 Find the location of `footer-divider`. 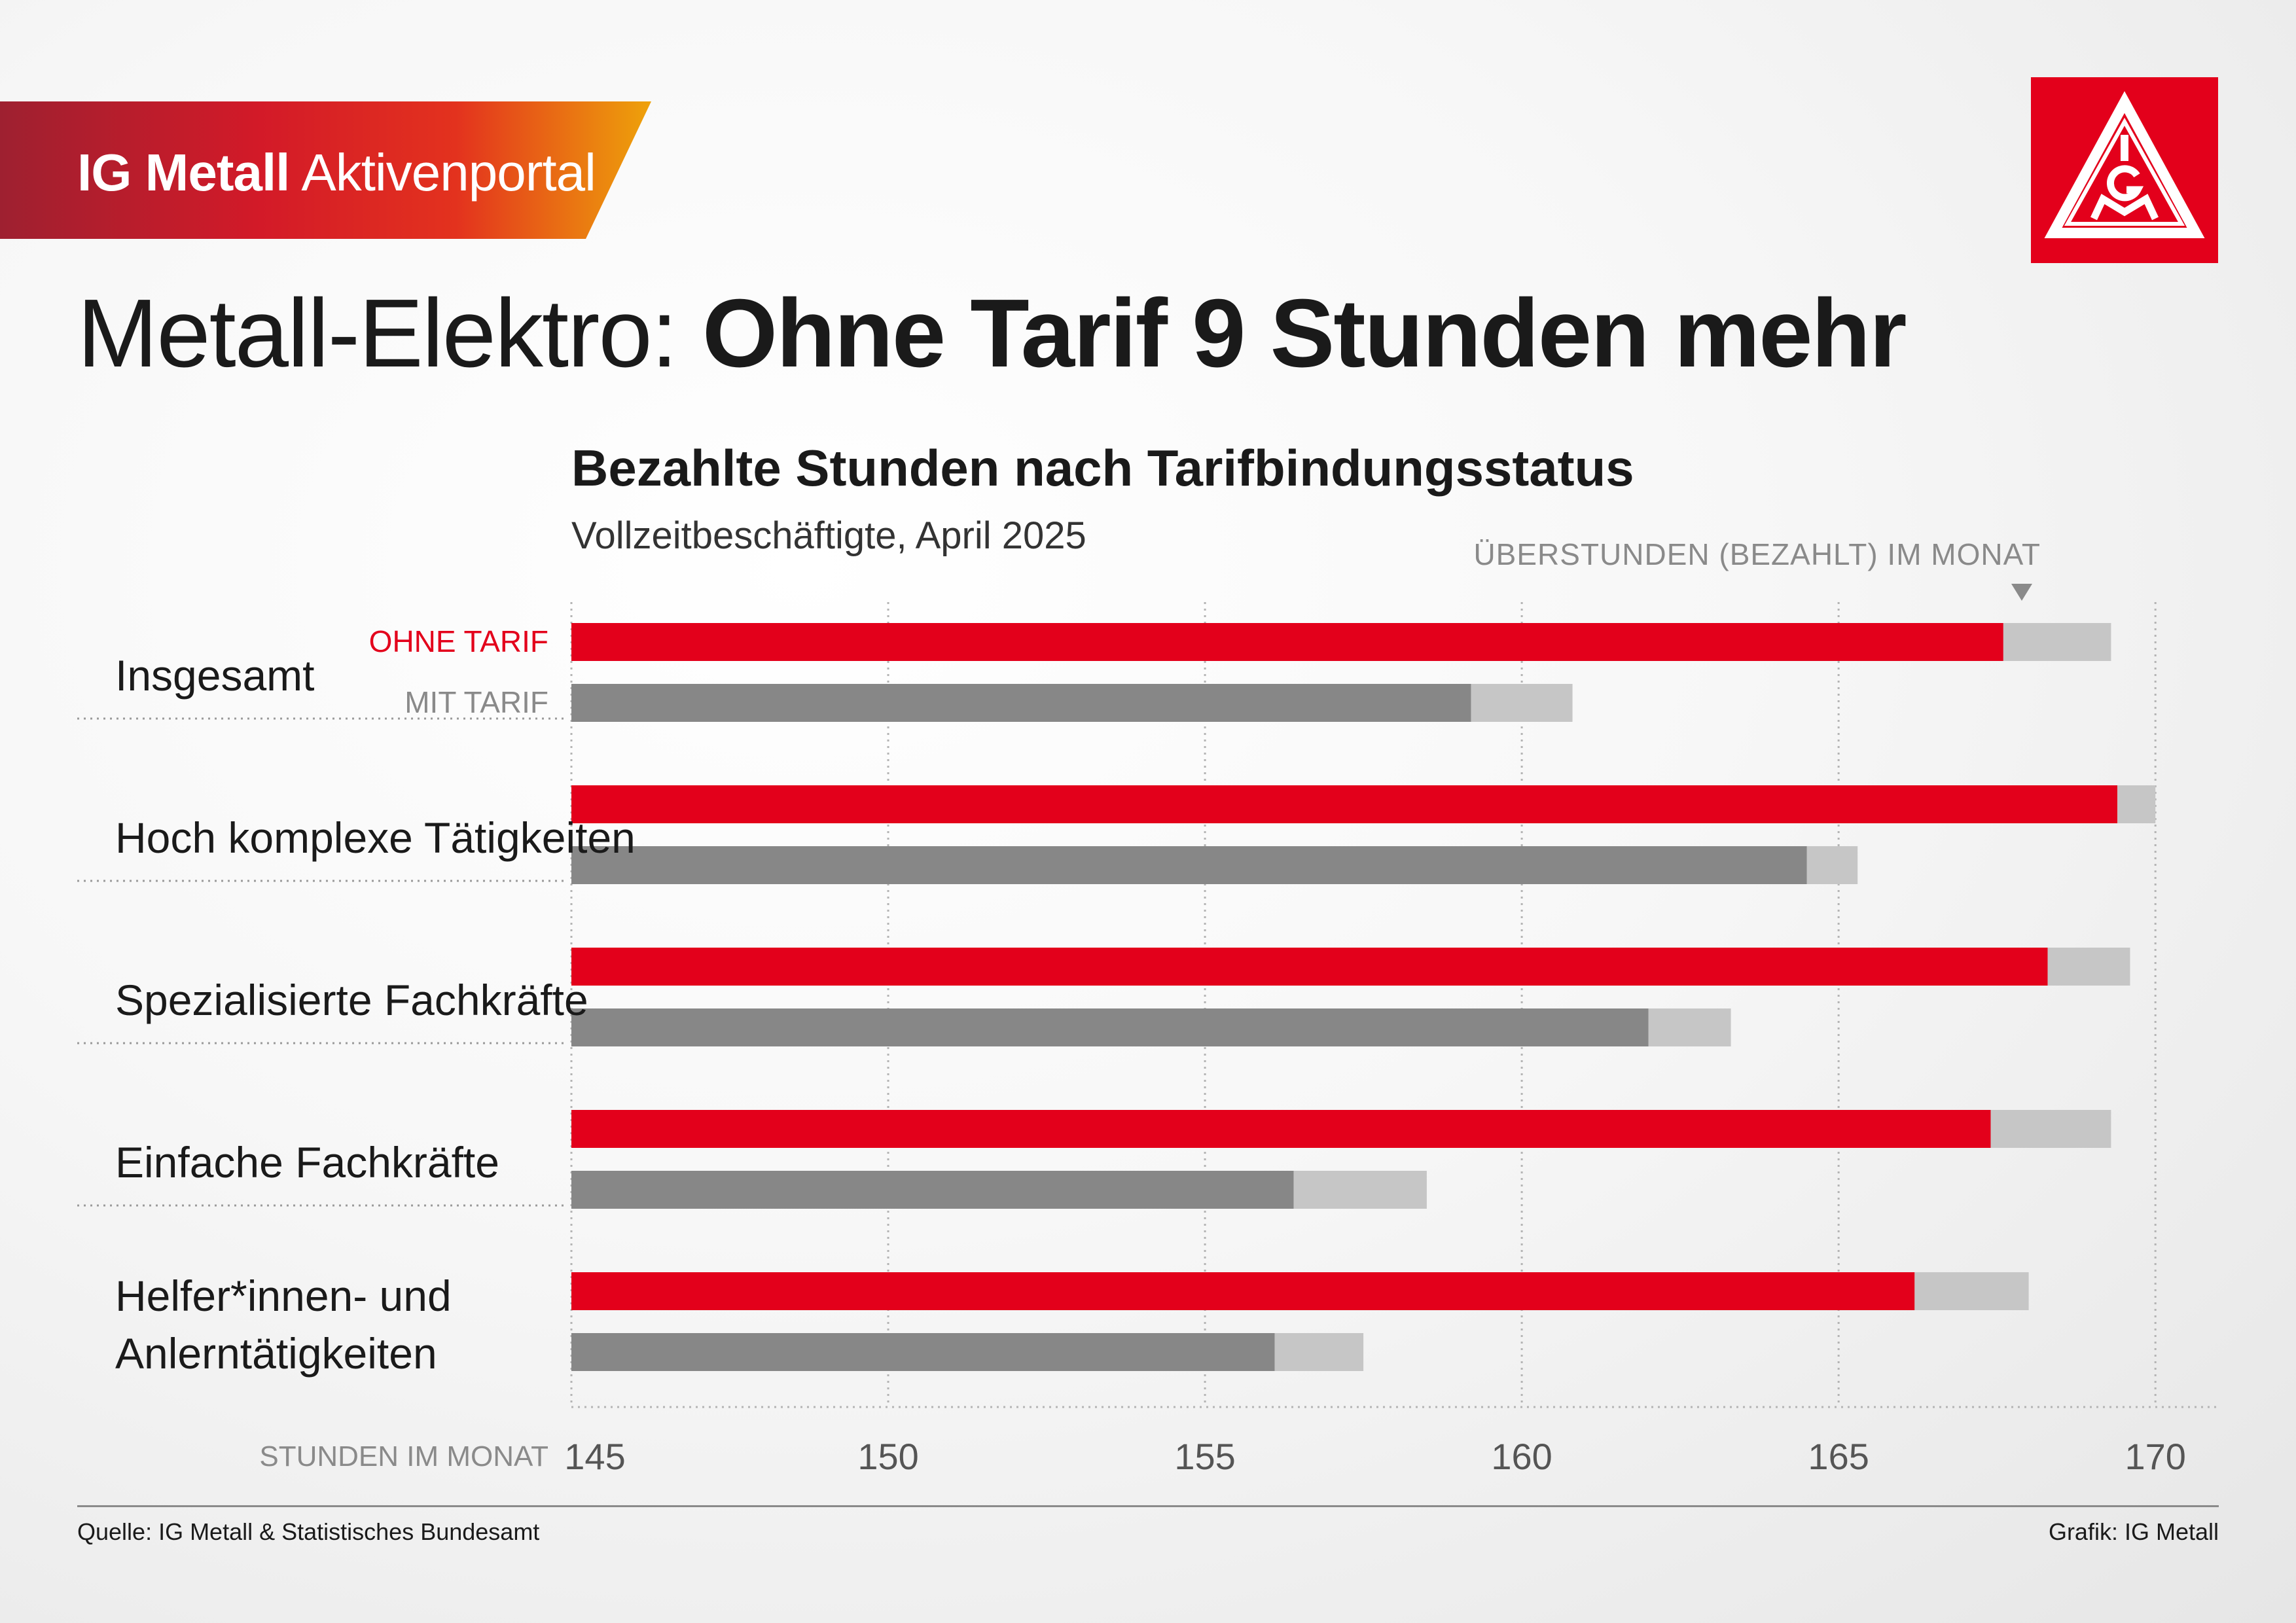

footer-divider is located at coordinates (1148, 1506).